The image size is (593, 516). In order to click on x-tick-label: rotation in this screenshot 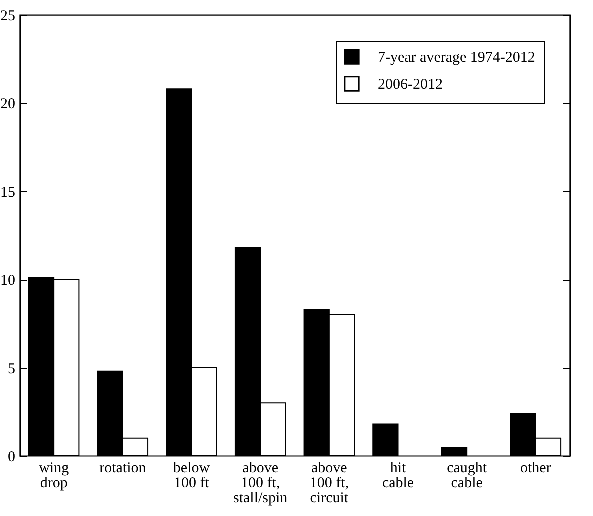, I will do `click(123, 468)`.